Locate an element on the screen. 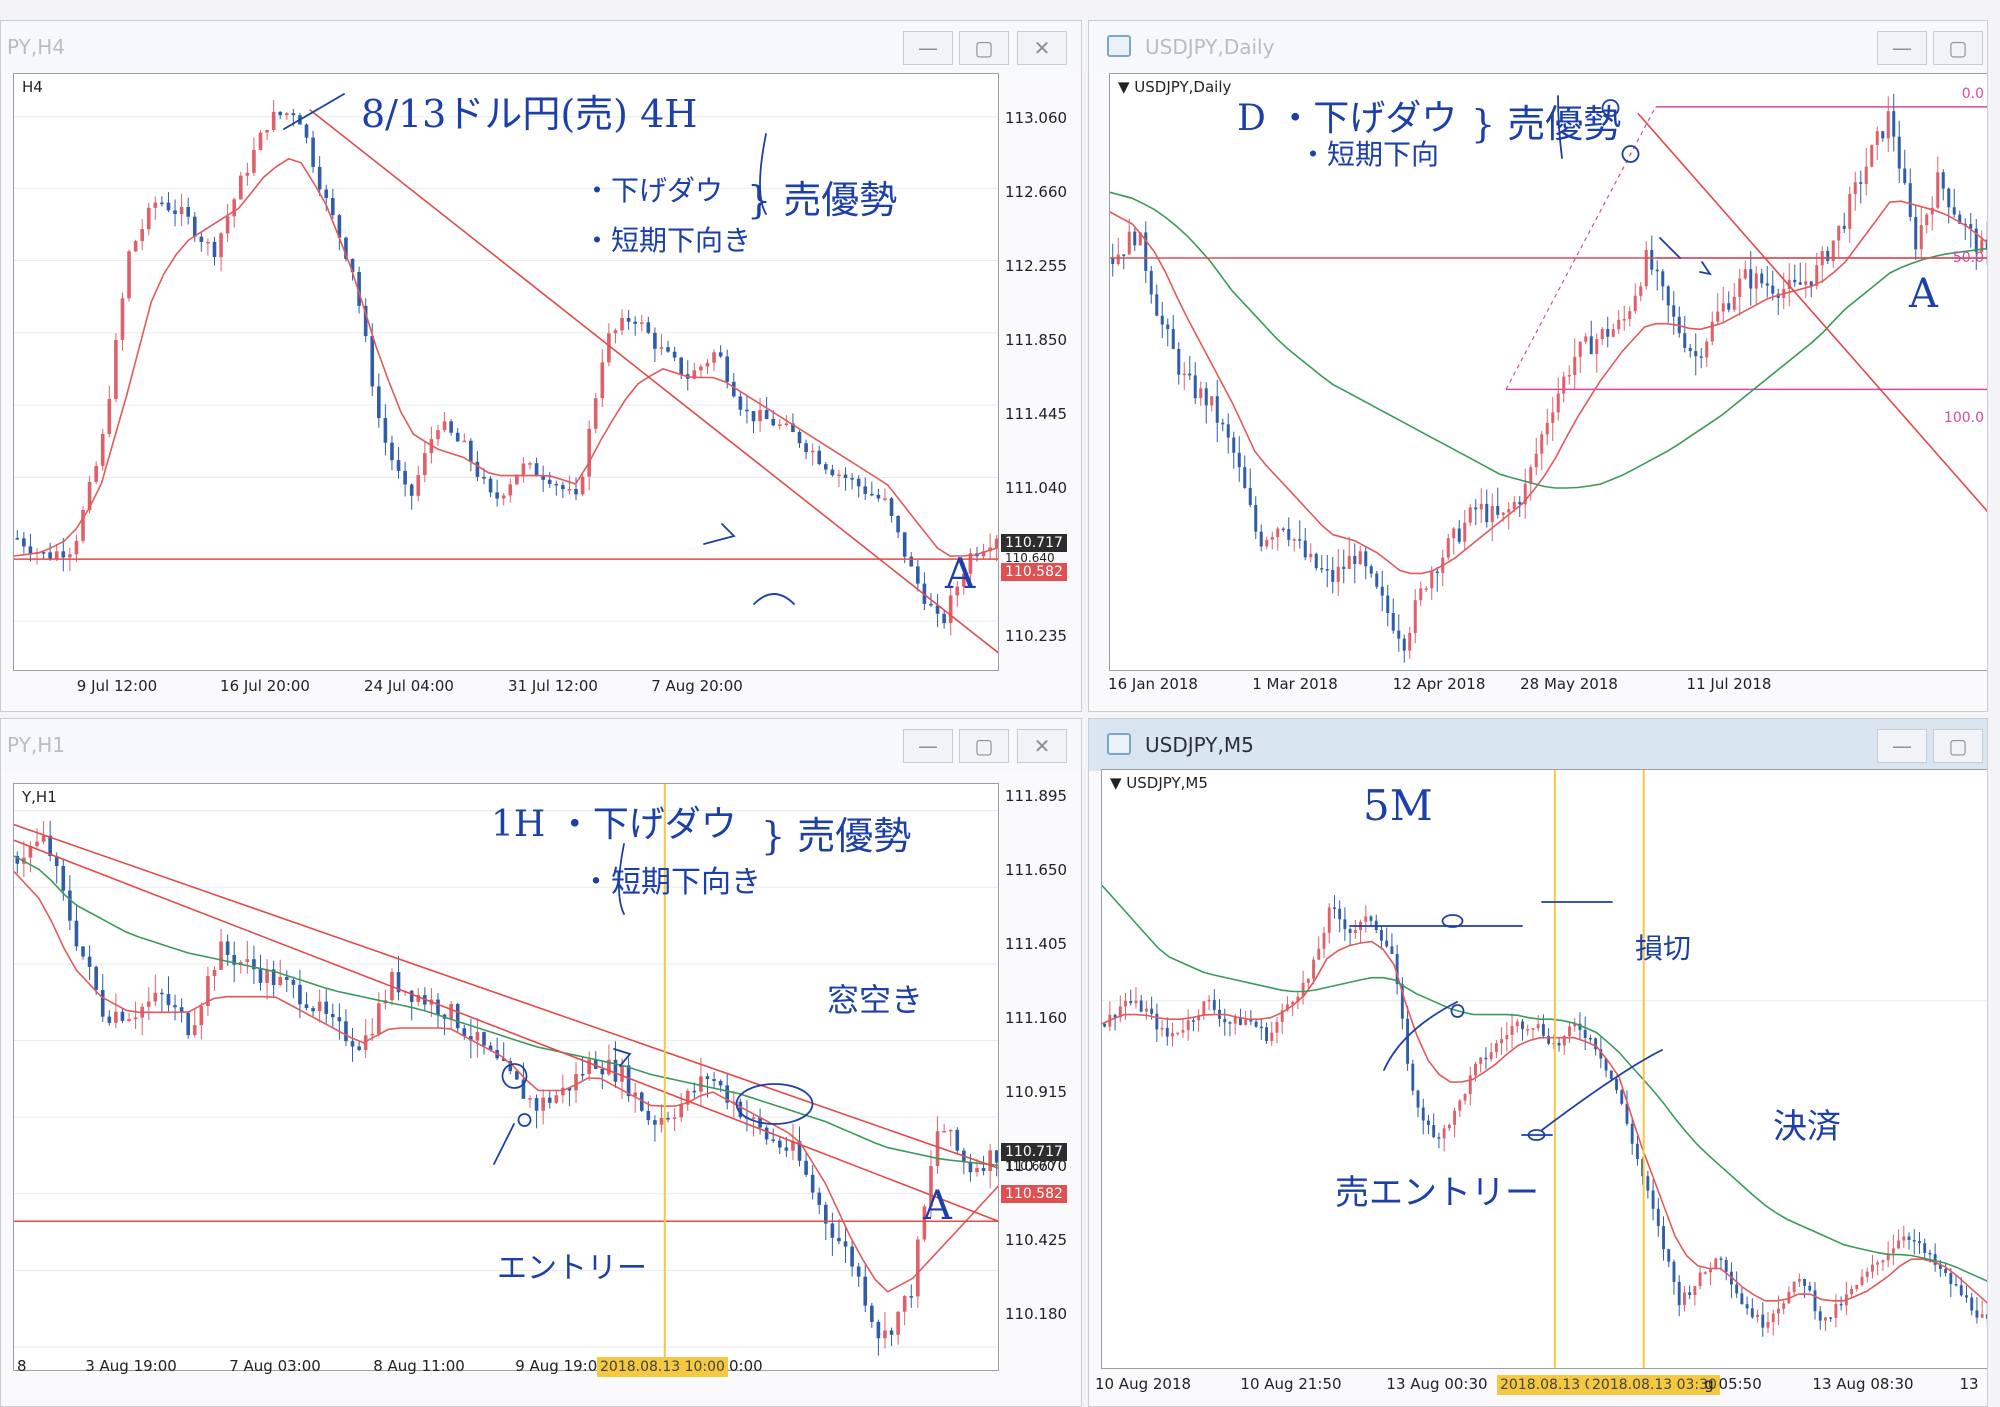 Image resolution: width=2000 pixels, height=1407 pixels. handwritten-note: 損切 is located at coordinates (1663, 948).